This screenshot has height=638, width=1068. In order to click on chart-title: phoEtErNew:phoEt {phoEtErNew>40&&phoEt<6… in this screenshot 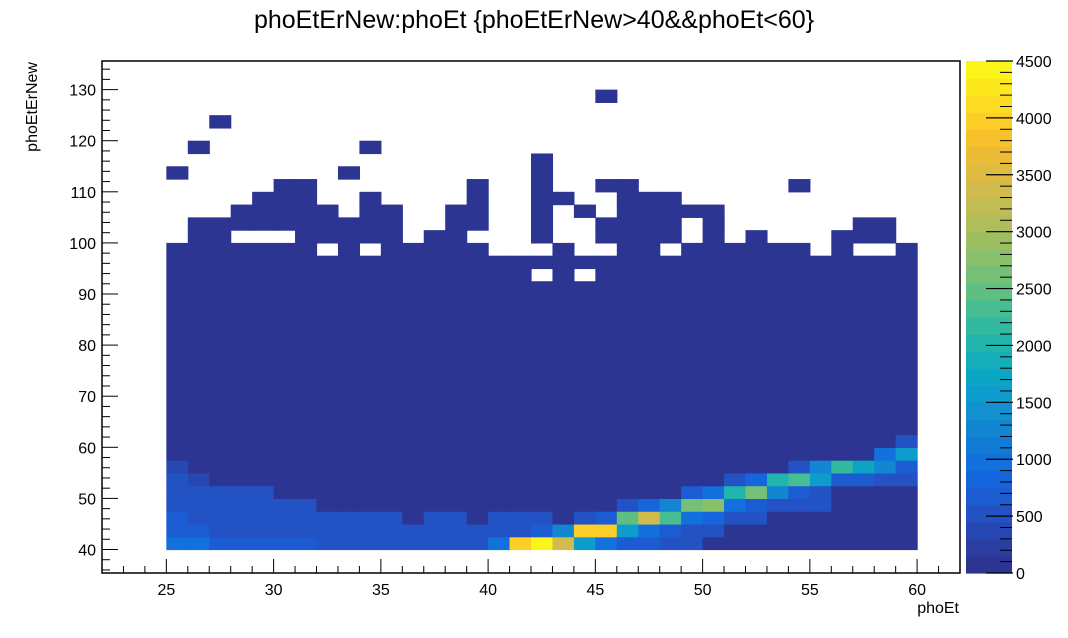, I will do `click(534, 20)`.